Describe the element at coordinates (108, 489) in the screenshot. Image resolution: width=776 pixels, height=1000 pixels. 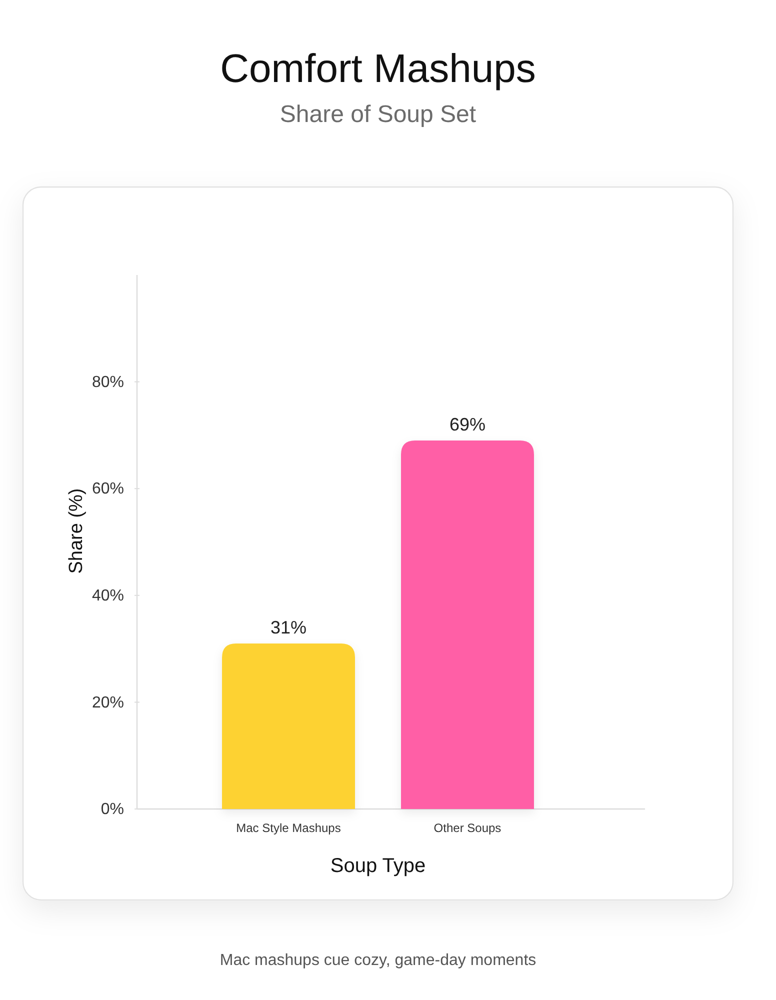
I see `y-tick-label: 60%` at that location.